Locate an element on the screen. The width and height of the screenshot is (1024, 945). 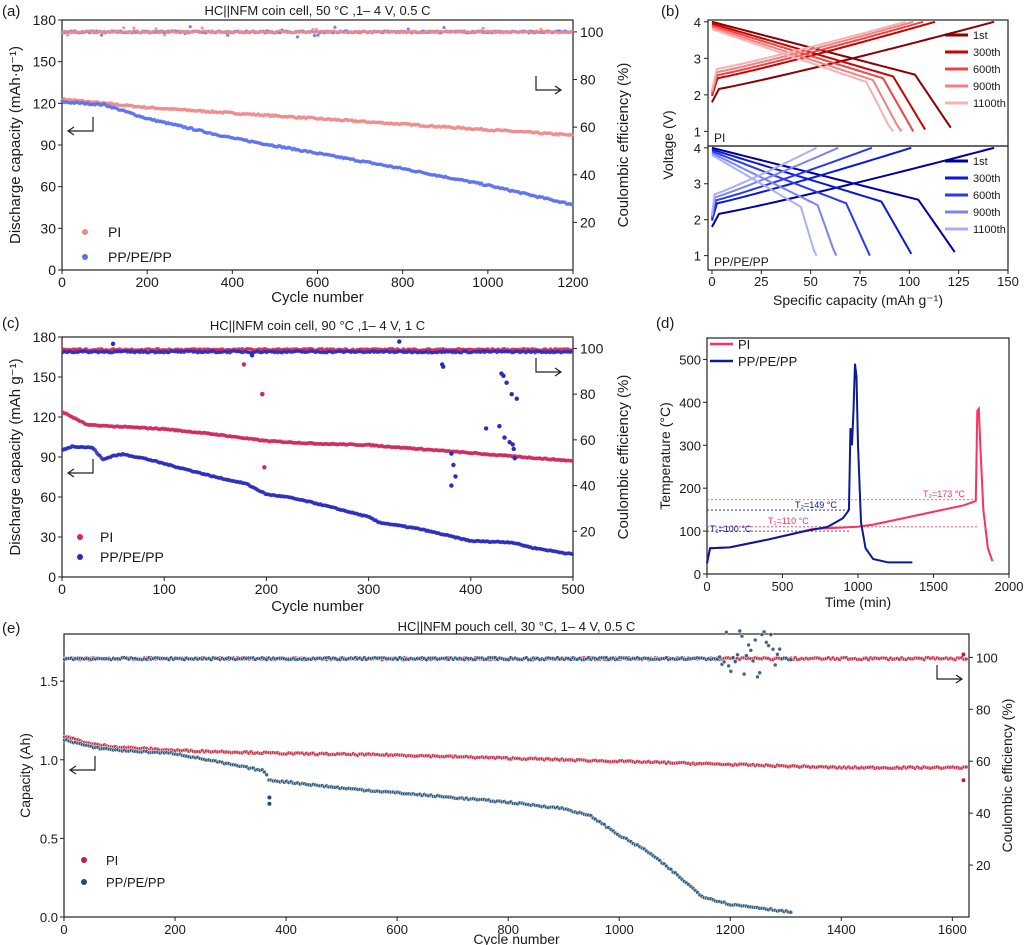
y-tick-label: 0.5 is located at coordinates (49, 838).